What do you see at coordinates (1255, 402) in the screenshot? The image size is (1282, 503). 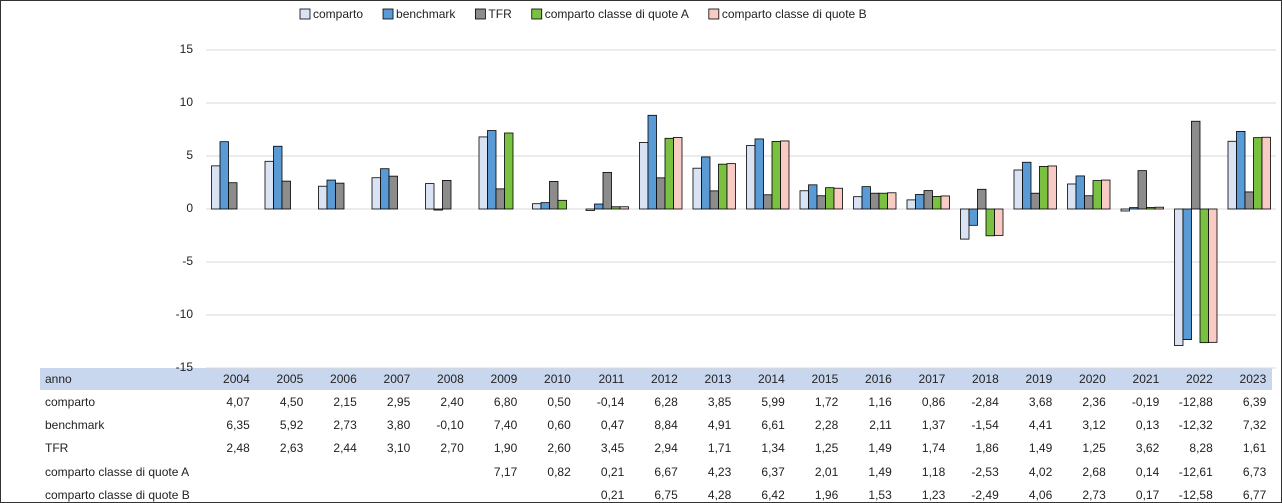 I see `table-value: 6,39` at bounding box center [1255, 402].